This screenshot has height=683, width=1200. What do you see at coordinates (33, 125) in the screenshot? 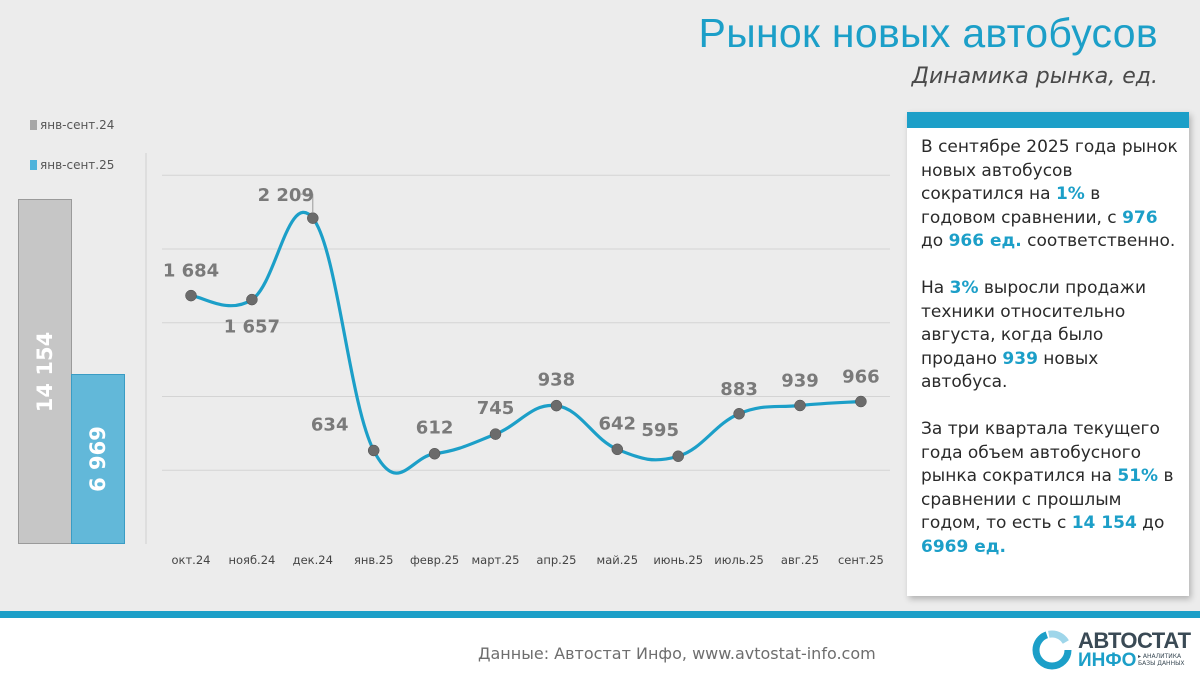
I see `legend-swatch-2024` at bounding box center [33, 125].